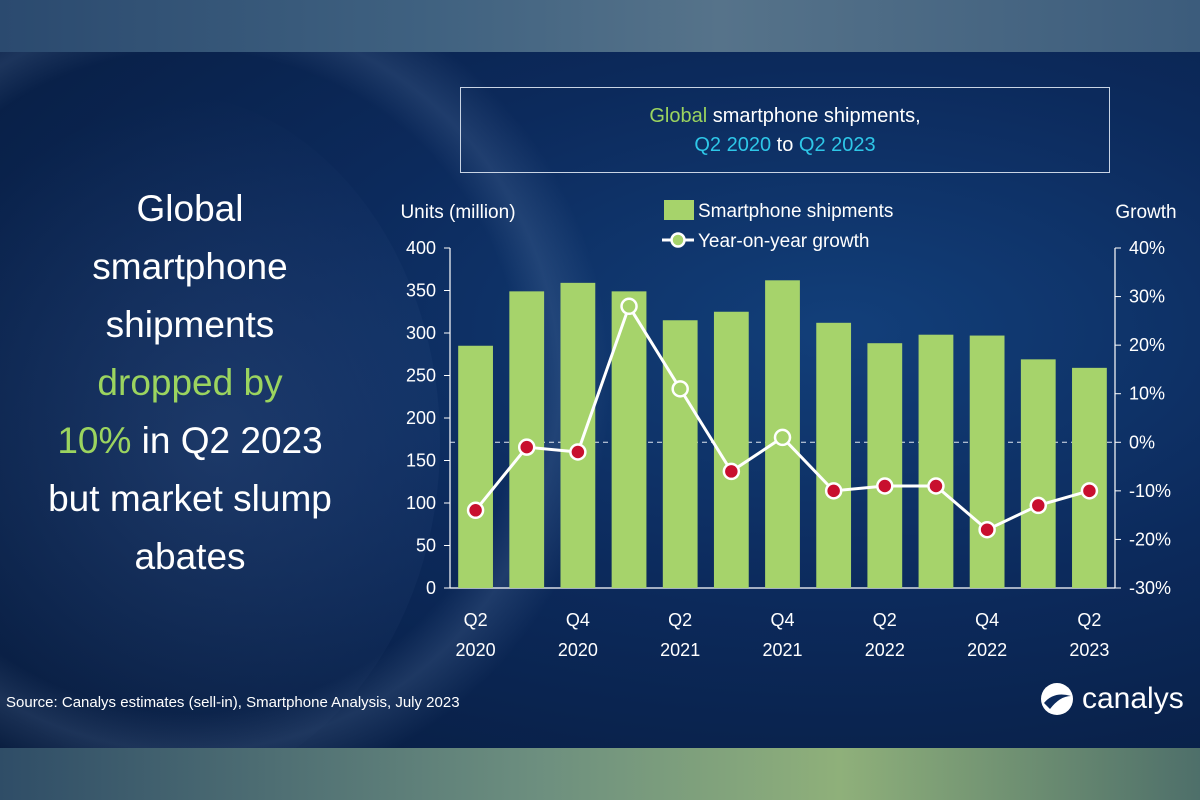 Image resolution: width=1200 pixels, height=800 pixels. I want to click on chart-title-start: Q2 2020, so click(733, 145).